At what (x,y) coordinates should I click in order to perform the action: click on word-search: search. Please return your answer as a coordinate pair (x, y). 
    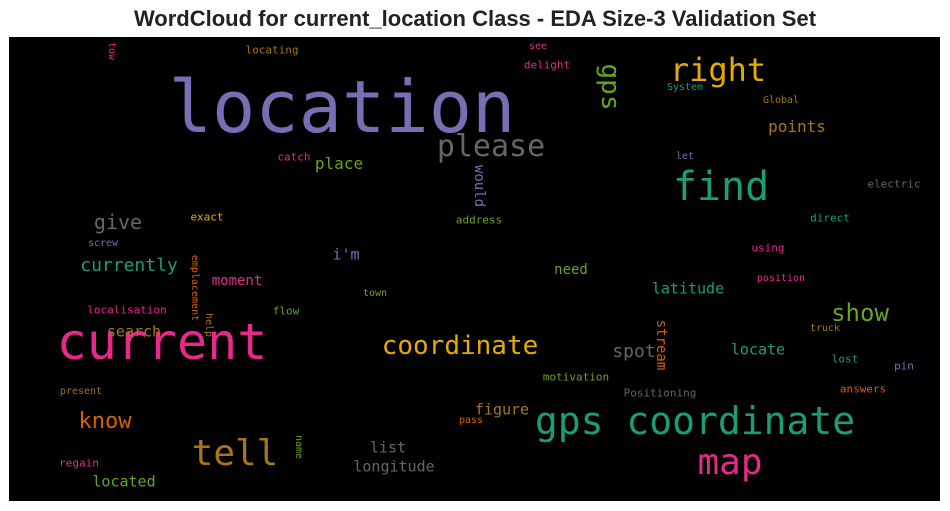
    Looking at the image, I should click on (134, 331).